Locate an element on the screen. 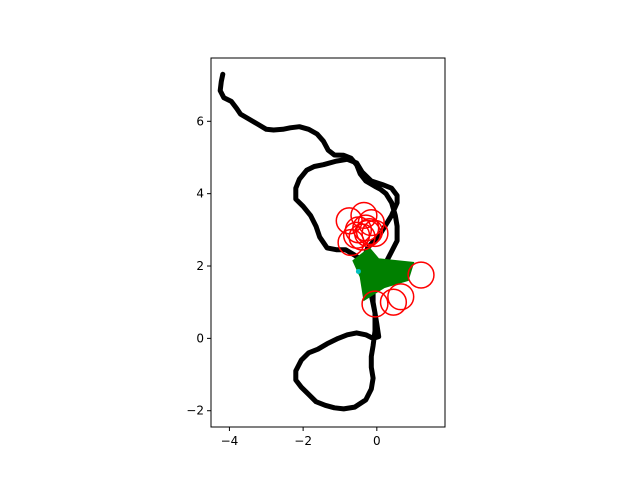 The height and width of the screenshot is (480, 640). y-axis: −2 0 2 4 6 is located at coordinates (198, 266).